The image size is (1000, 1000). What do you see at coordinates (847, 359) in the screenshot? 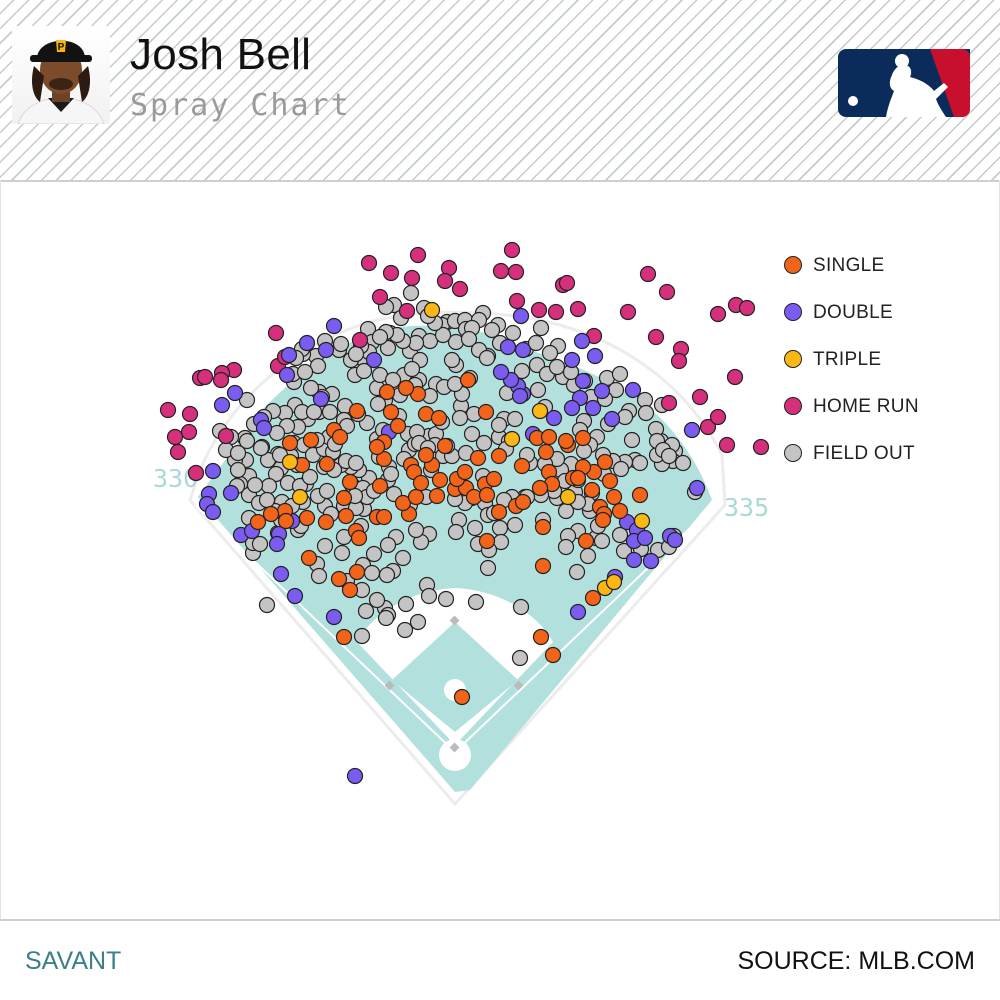
I see `legend-label-triple: TRIPLE` at bounding box center [847, 359].